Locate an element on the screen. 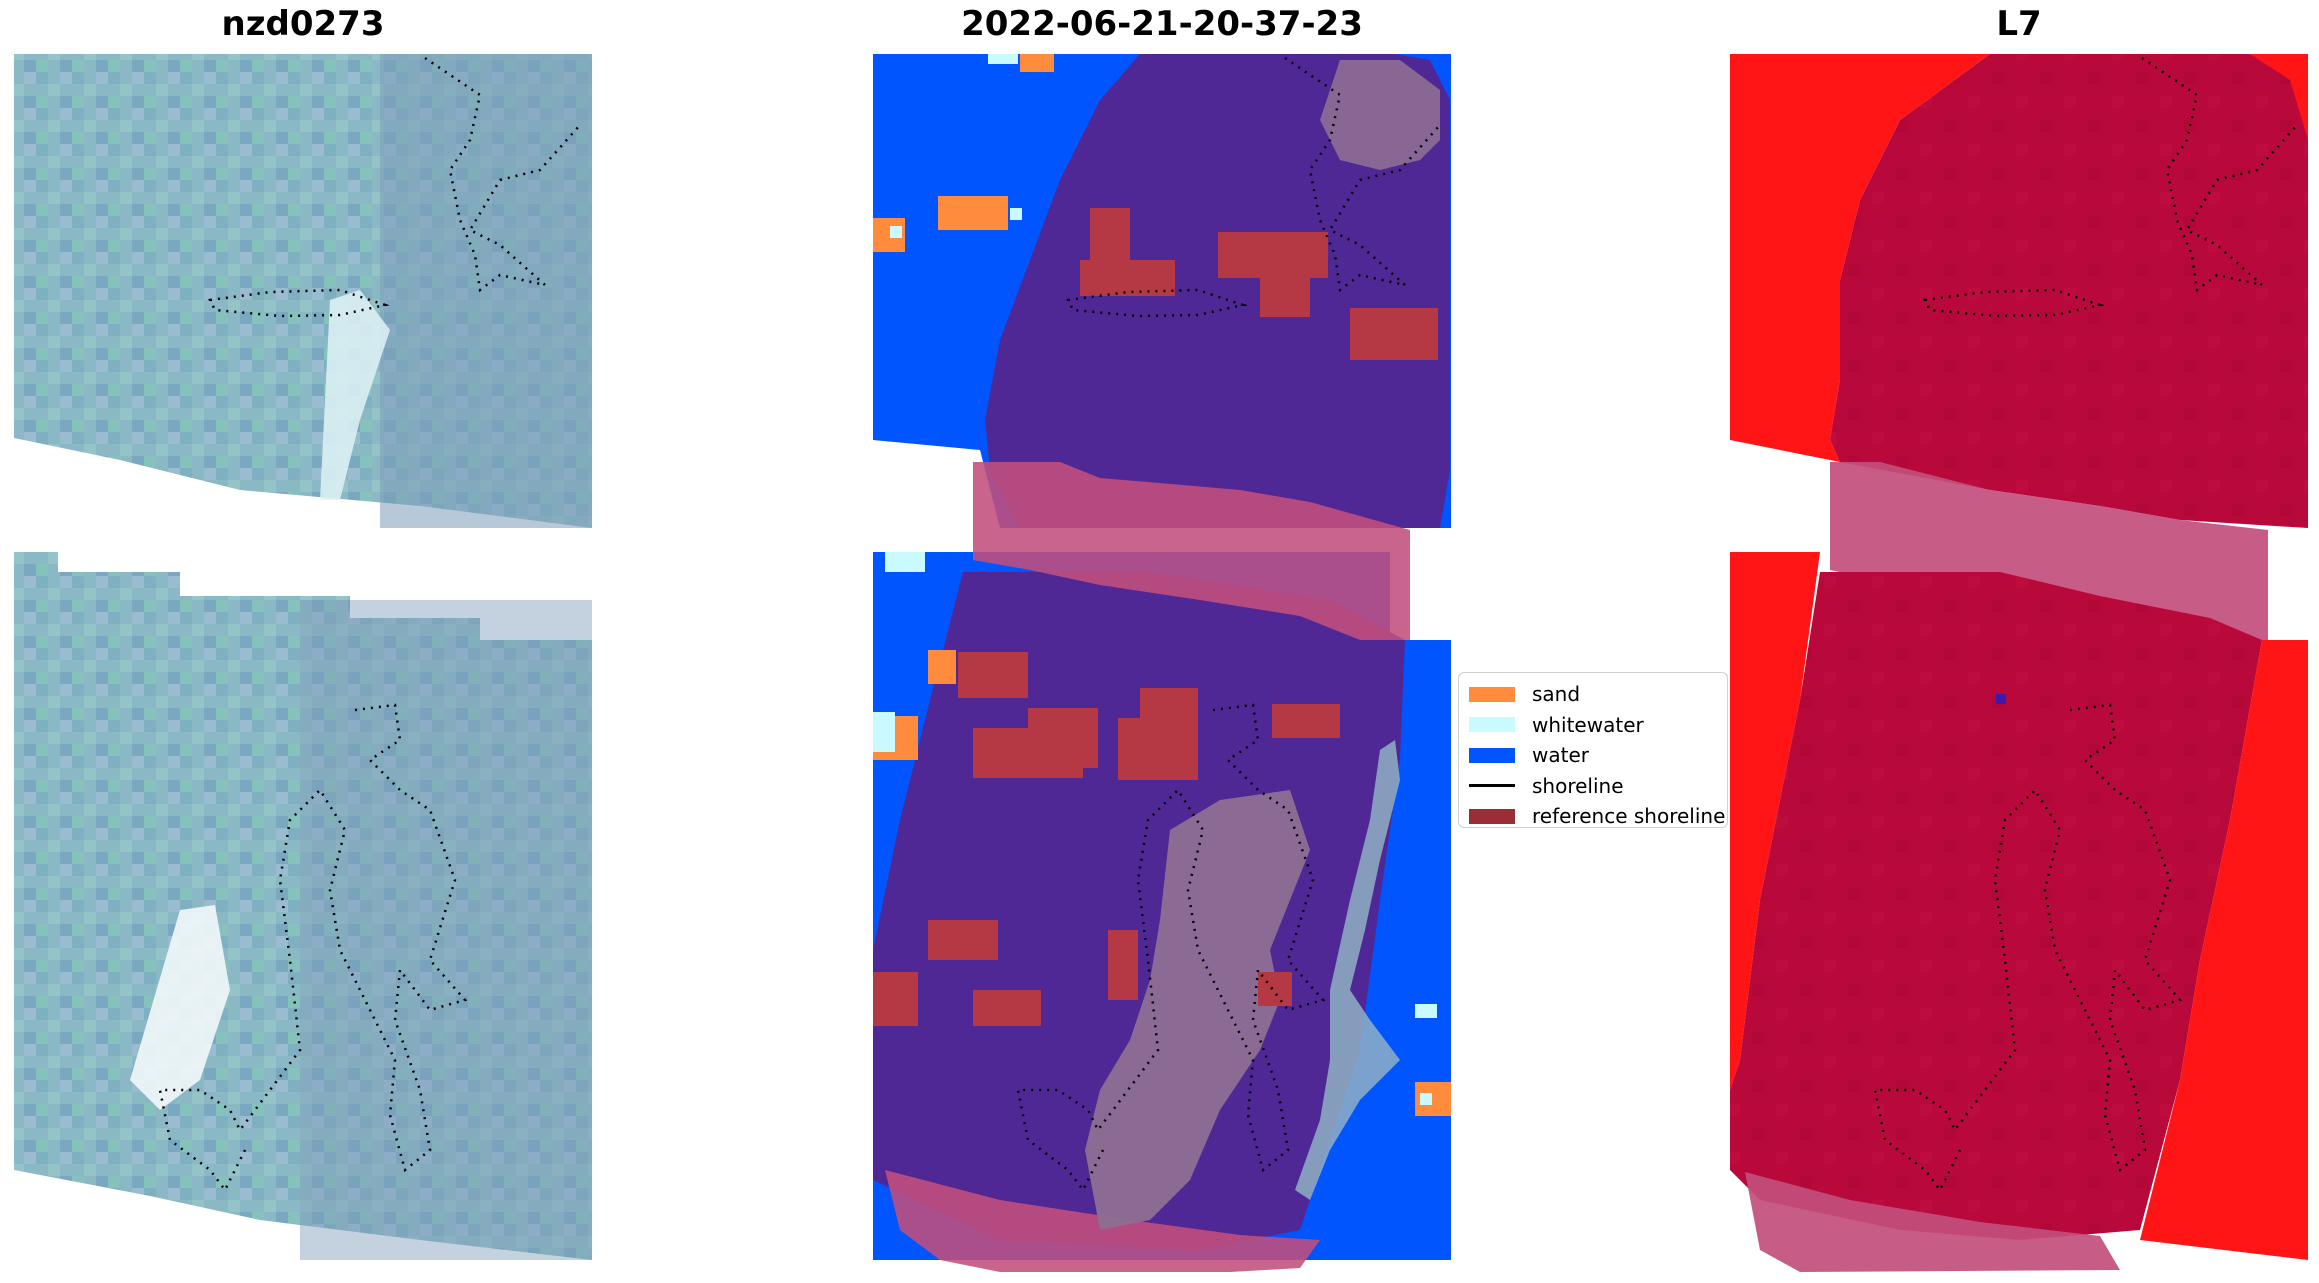 This screenshot has height=1283, width=2319. legend-label-reference-shoreline: reference shoreline is located at coordinates (1629, 816).